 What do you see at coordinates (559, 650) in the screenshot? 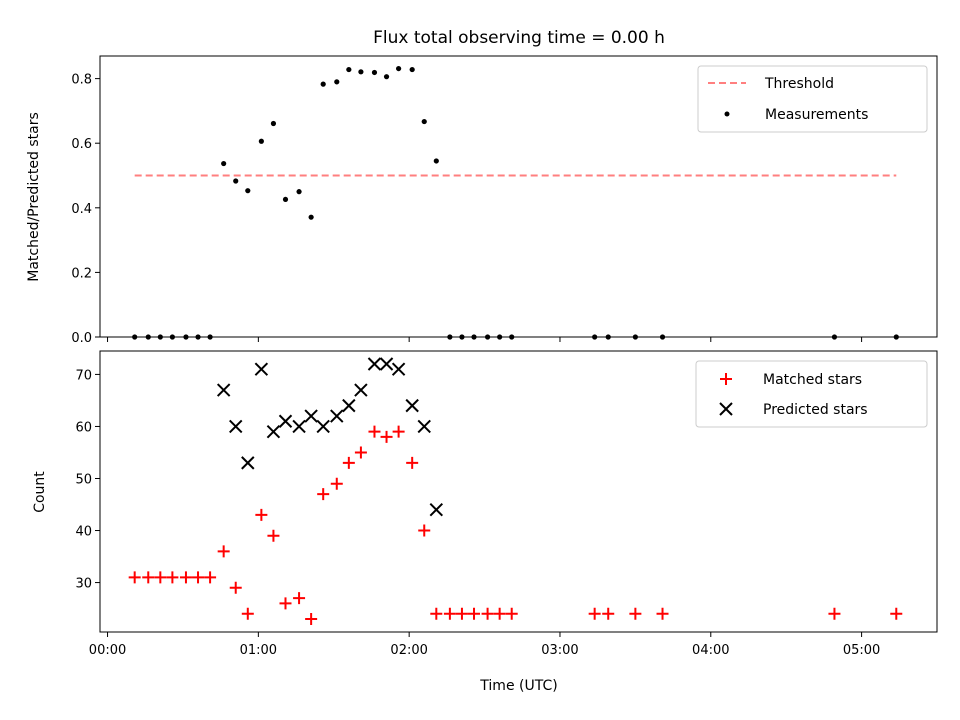
I see `x-tick-label: 03:00` at bounding box center [559, 650].